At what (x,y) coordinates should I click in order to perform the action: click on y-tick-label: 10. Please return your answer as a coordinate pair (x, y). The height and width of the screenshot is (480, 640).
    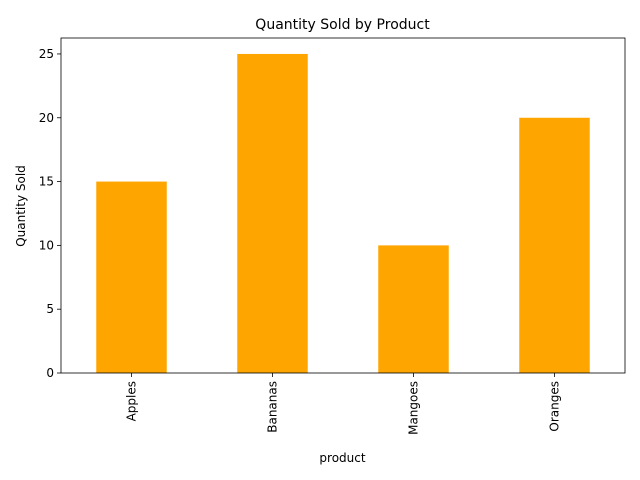
    Looking at the image, I should click on (46, 245).